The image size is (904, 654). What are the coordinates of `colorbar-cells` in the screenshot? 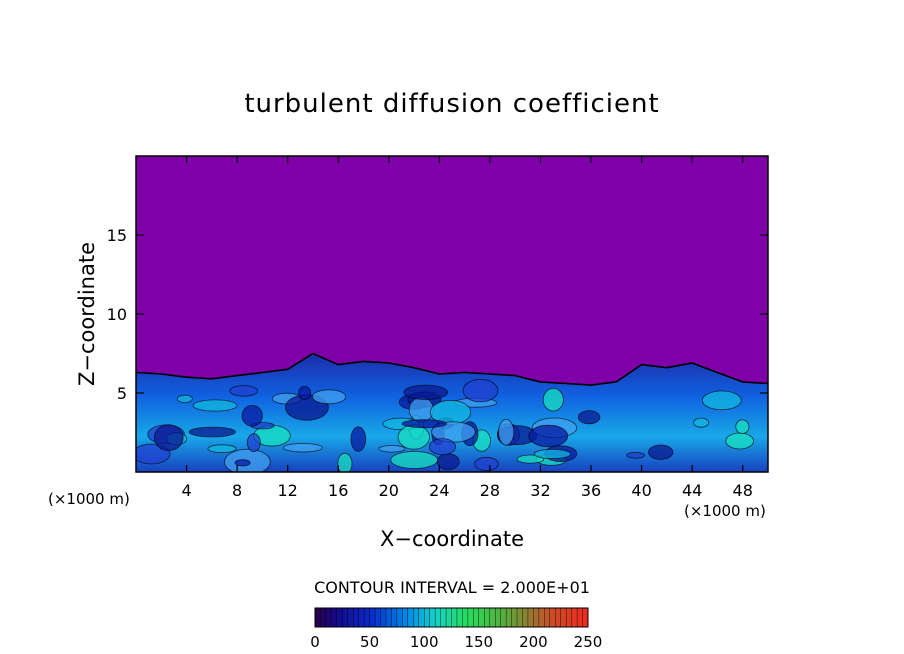 It's located at (451, 617).